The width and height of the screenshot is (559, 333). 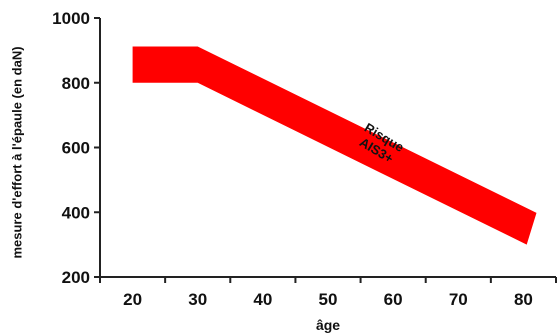 I want to click on y-tick-label: 1000, so click(x=71, y=18).